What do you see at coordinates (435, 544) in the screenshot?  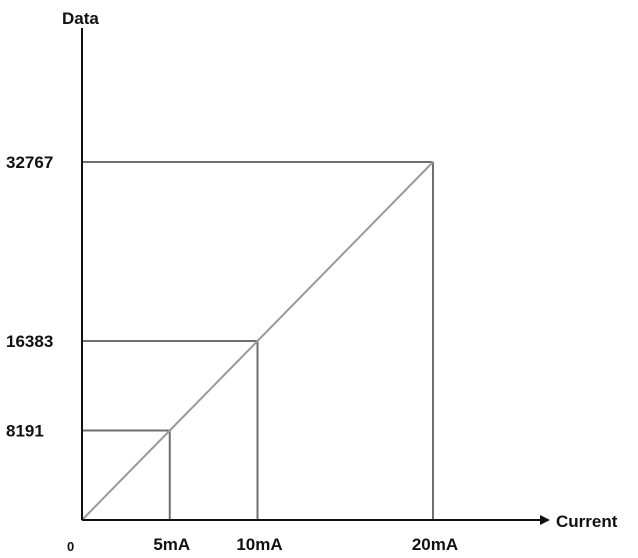 I see `x-tick-label: 20mA` at bounding box center [435, 544].